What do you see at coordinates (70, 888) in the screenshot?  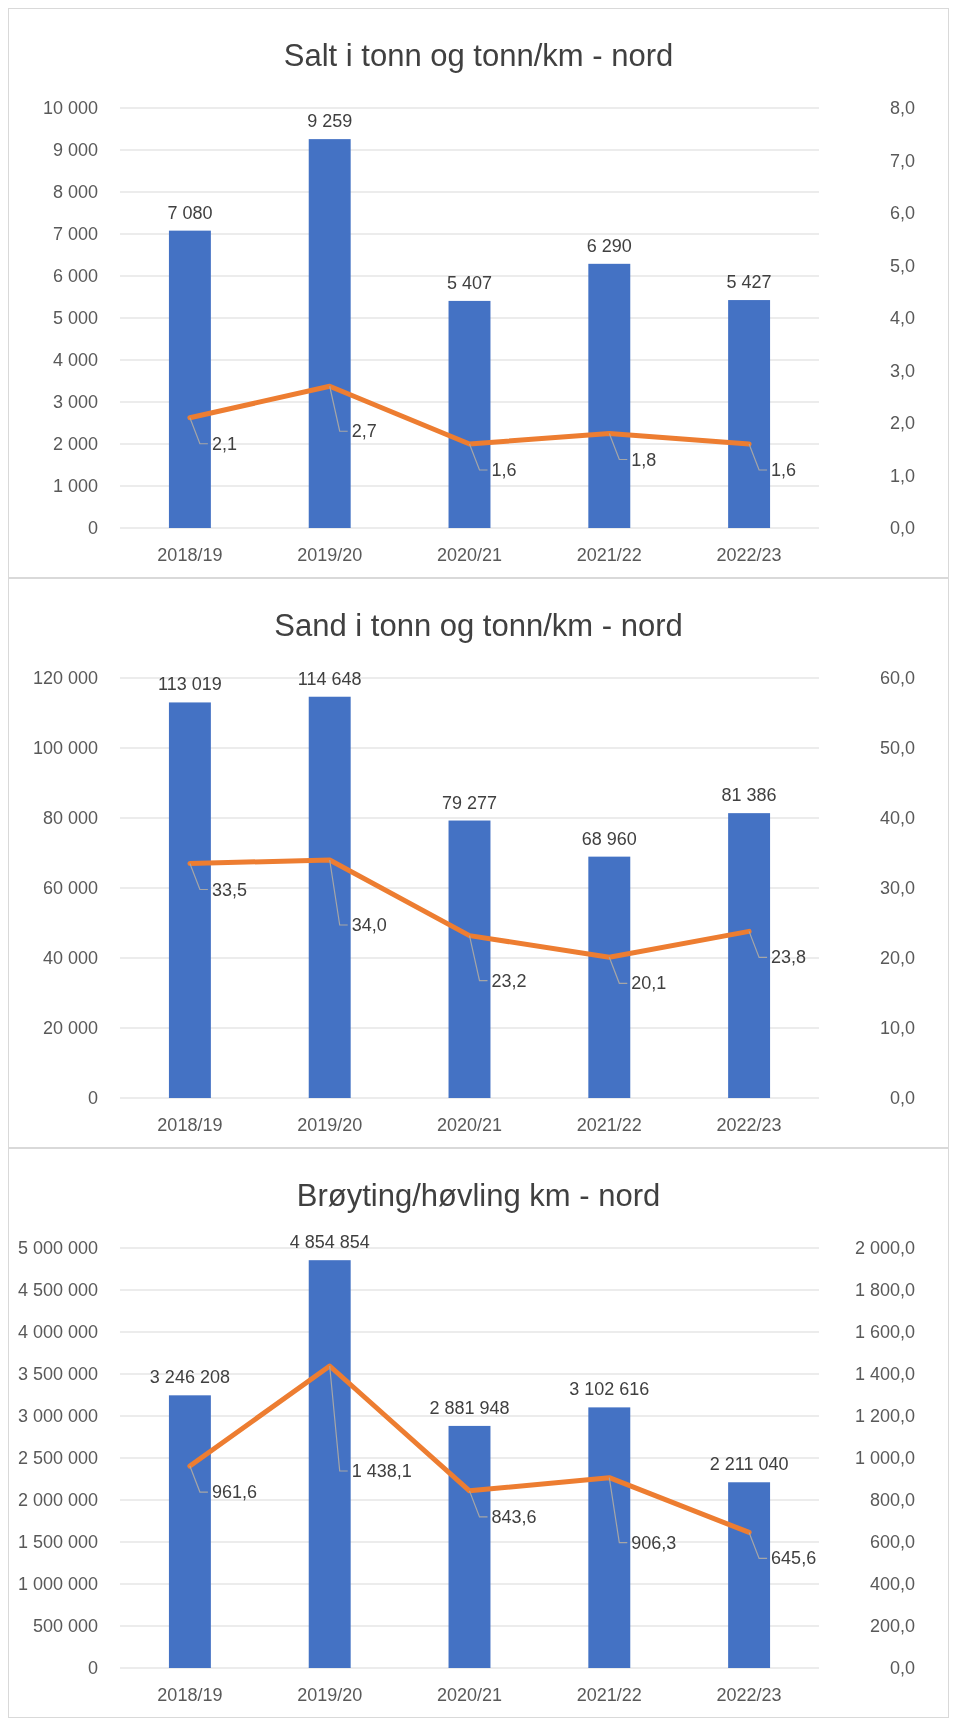 I see `y-tick-label: 60 000` at bounding box center [70, 888].